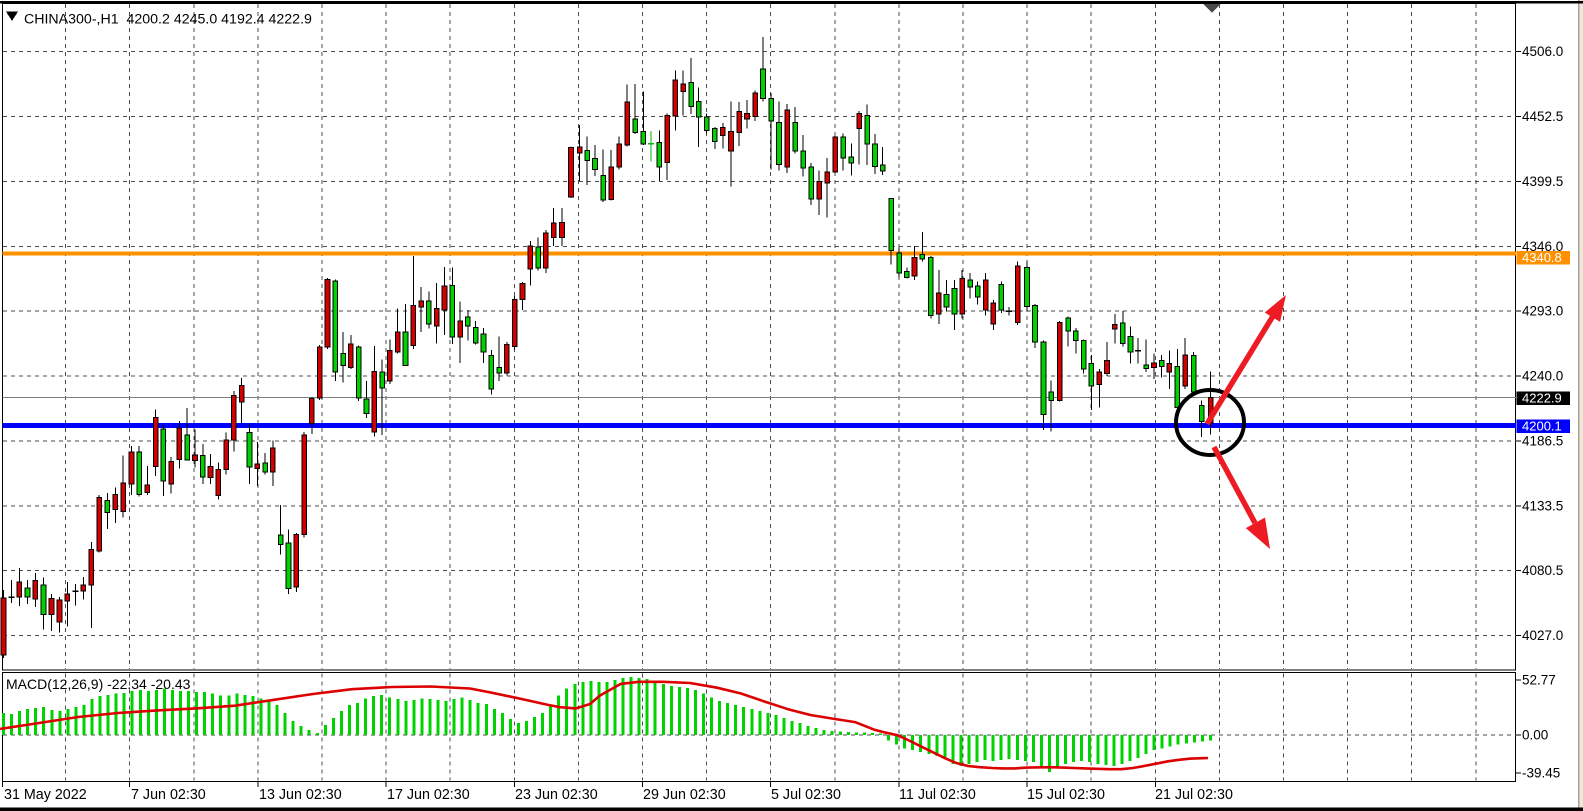 This screenshot has height=811, width=1583. What do you see at coordinates (806, 795) in the screenshot?
I see `svg-text: 5 Jul 02:30` at bounding box center [806, 795].